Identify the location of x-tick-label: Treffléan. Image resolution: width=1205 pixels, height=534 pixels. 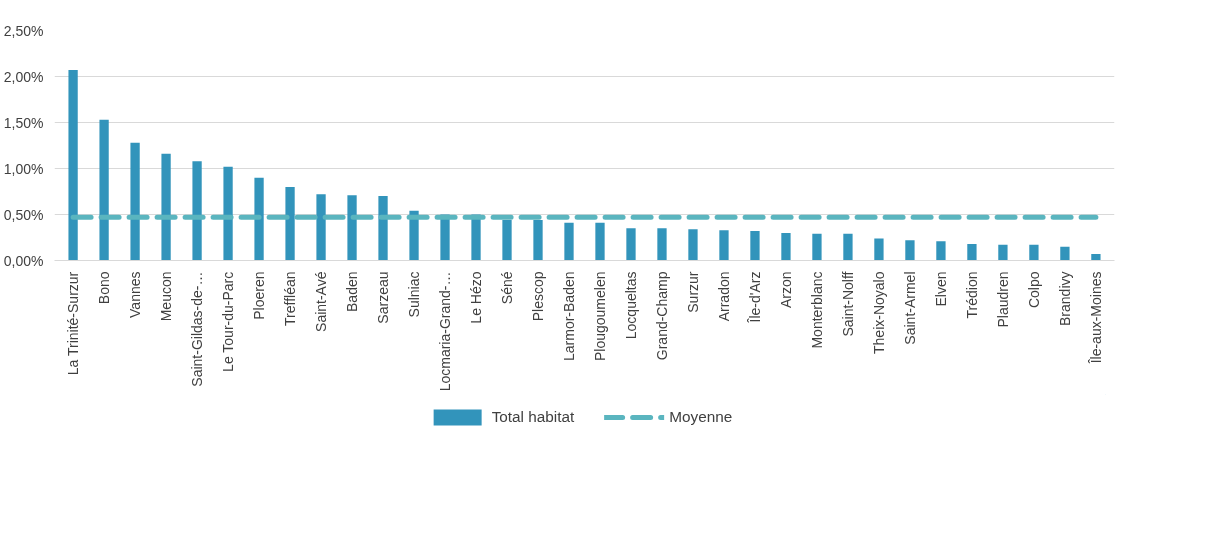
(290, 298).